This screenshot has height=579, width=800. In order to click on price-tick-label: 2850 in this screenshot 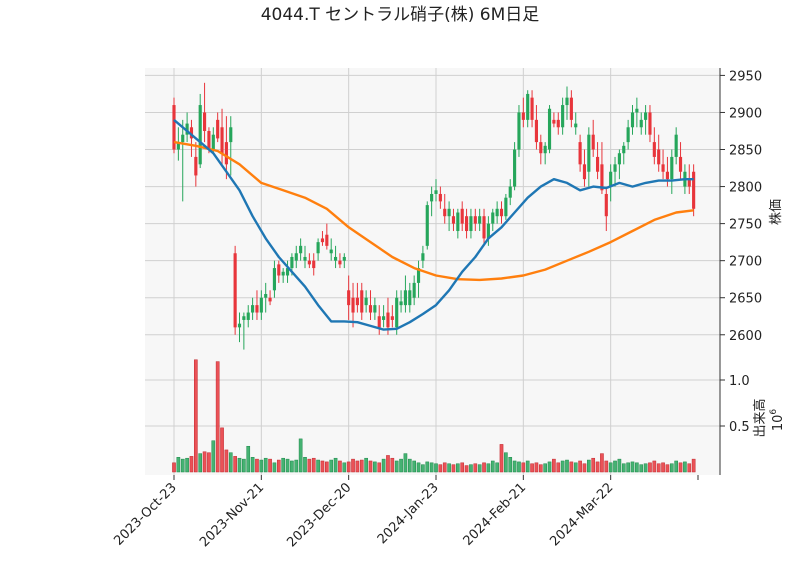, I will do `click(745, 151)`.